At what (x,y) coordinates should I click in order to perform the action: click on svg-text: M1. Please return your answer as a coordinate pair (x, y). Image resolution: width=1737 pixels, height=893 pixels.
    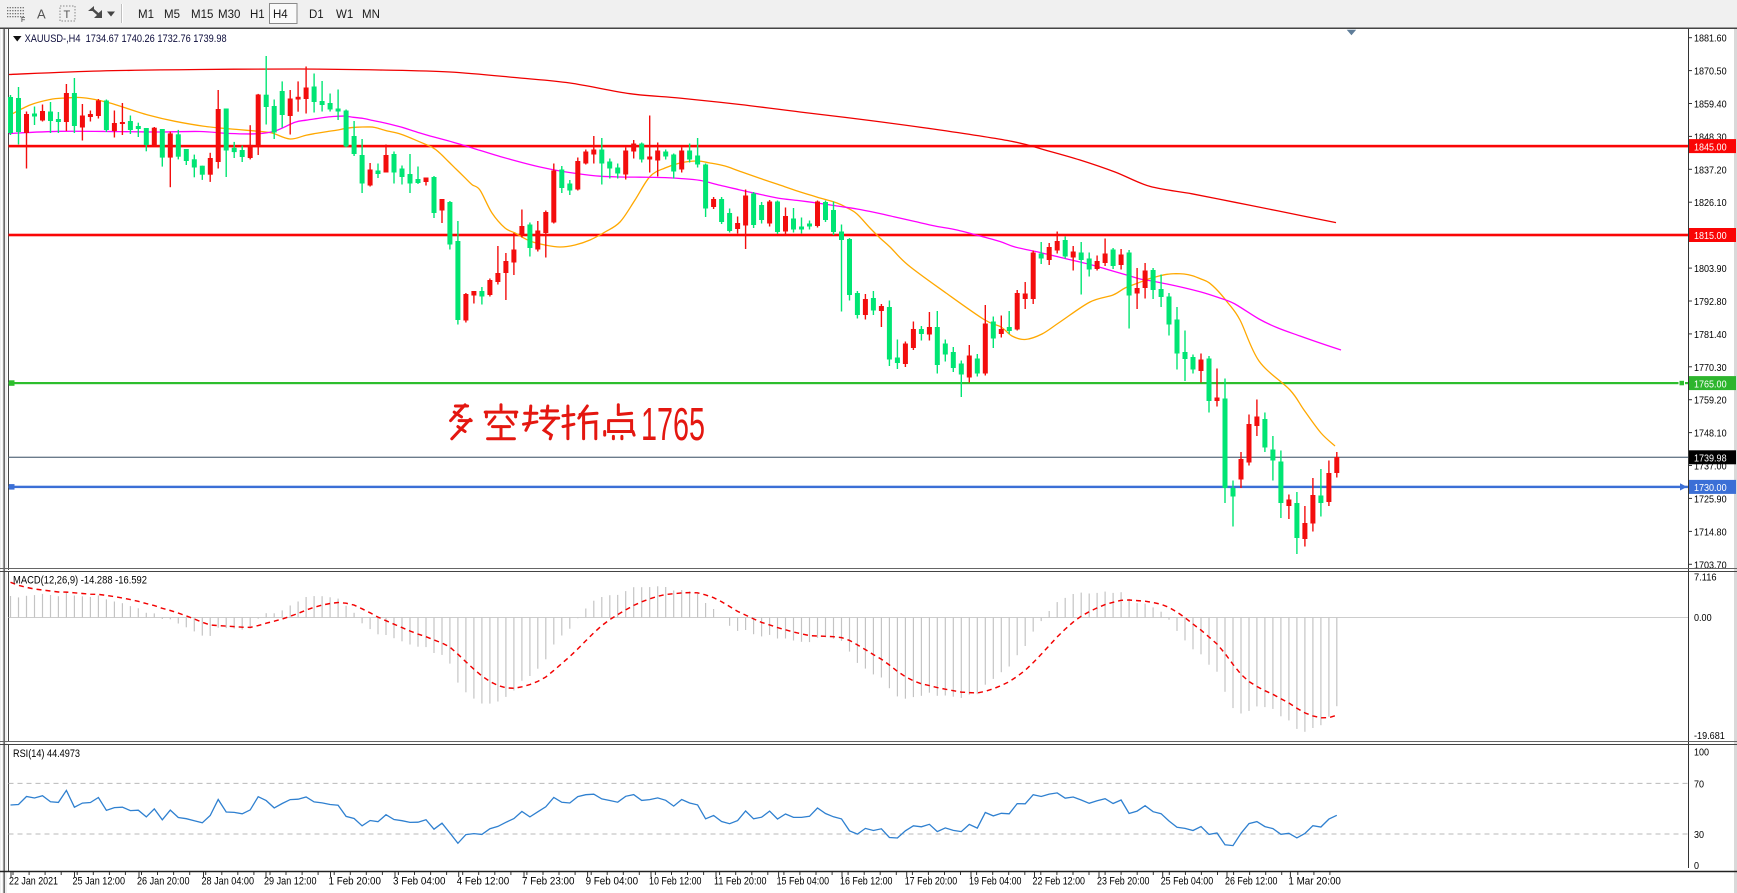
    Looking at the image, I should click on (146, 15).